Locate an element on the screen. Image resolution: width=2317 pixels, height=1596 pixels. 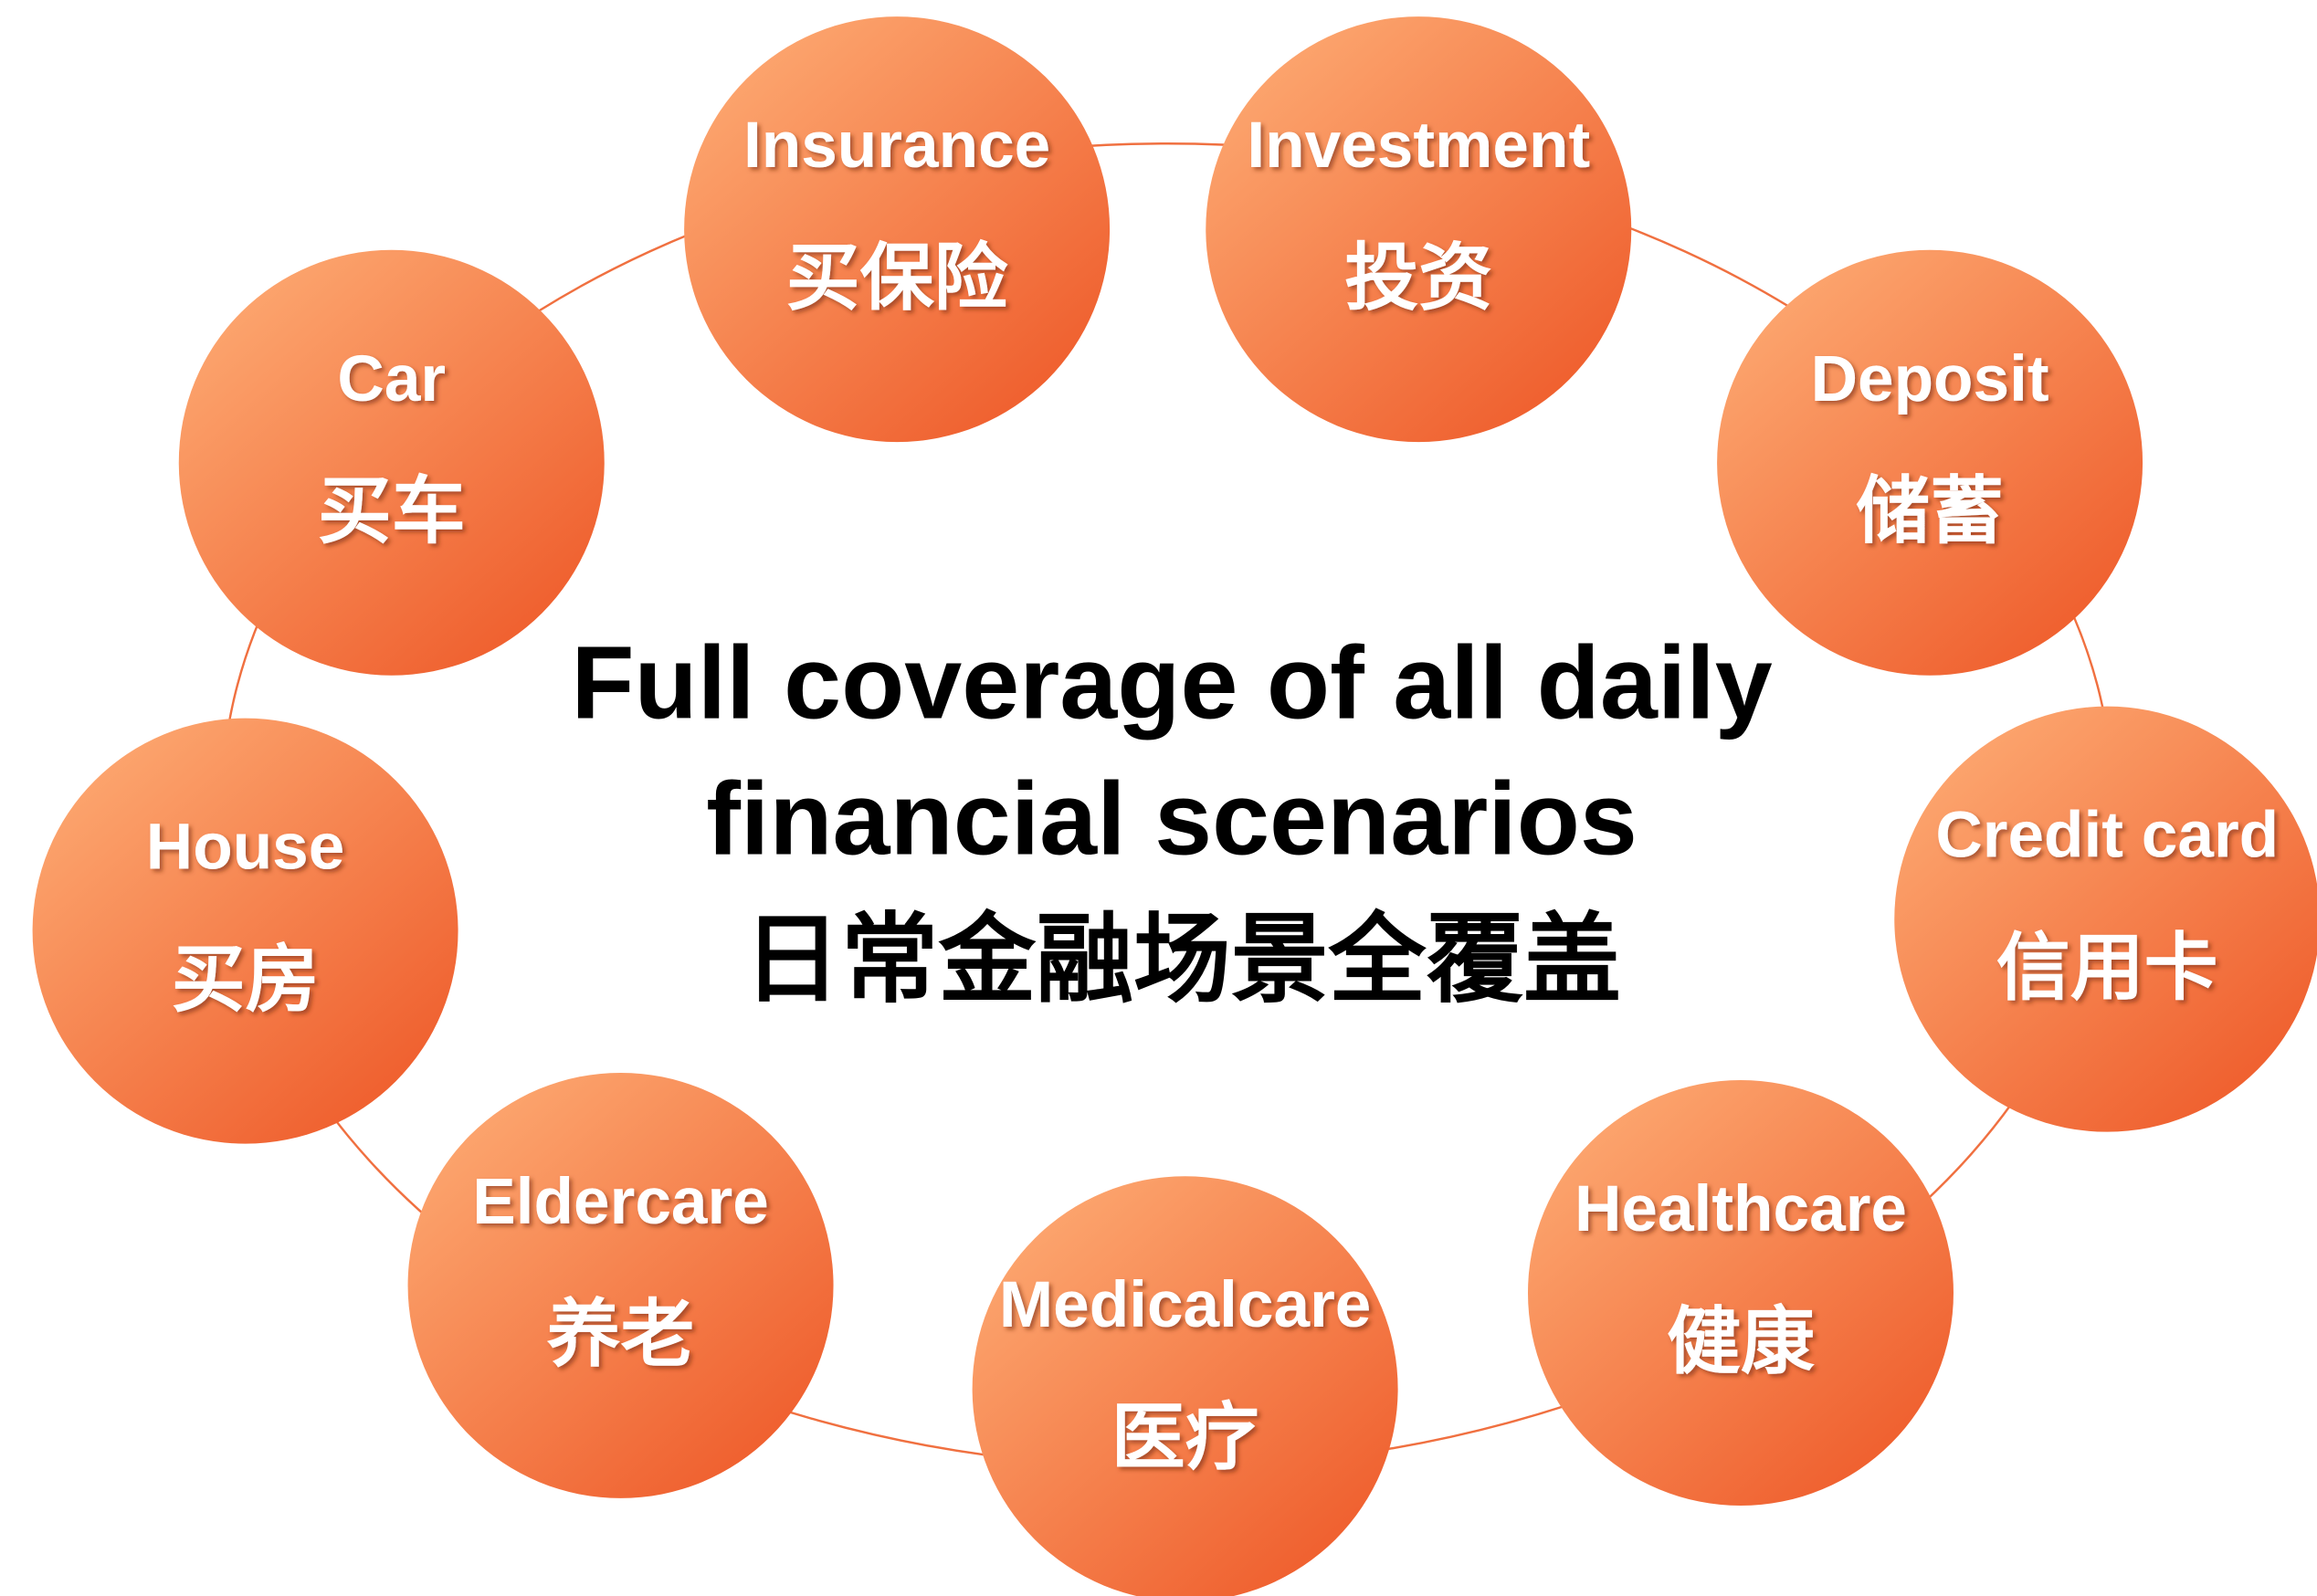
node-label: Credit card is located at coordinates (2107, 836).